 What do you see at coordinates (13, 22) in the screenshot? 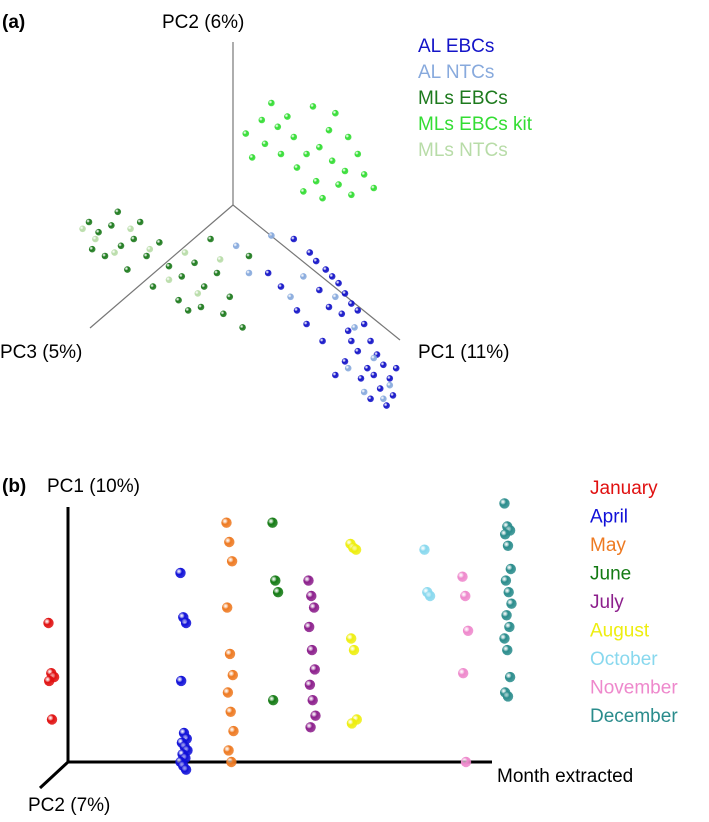
I see `panel-a-label: (a)` at bounding box center [13, 22].